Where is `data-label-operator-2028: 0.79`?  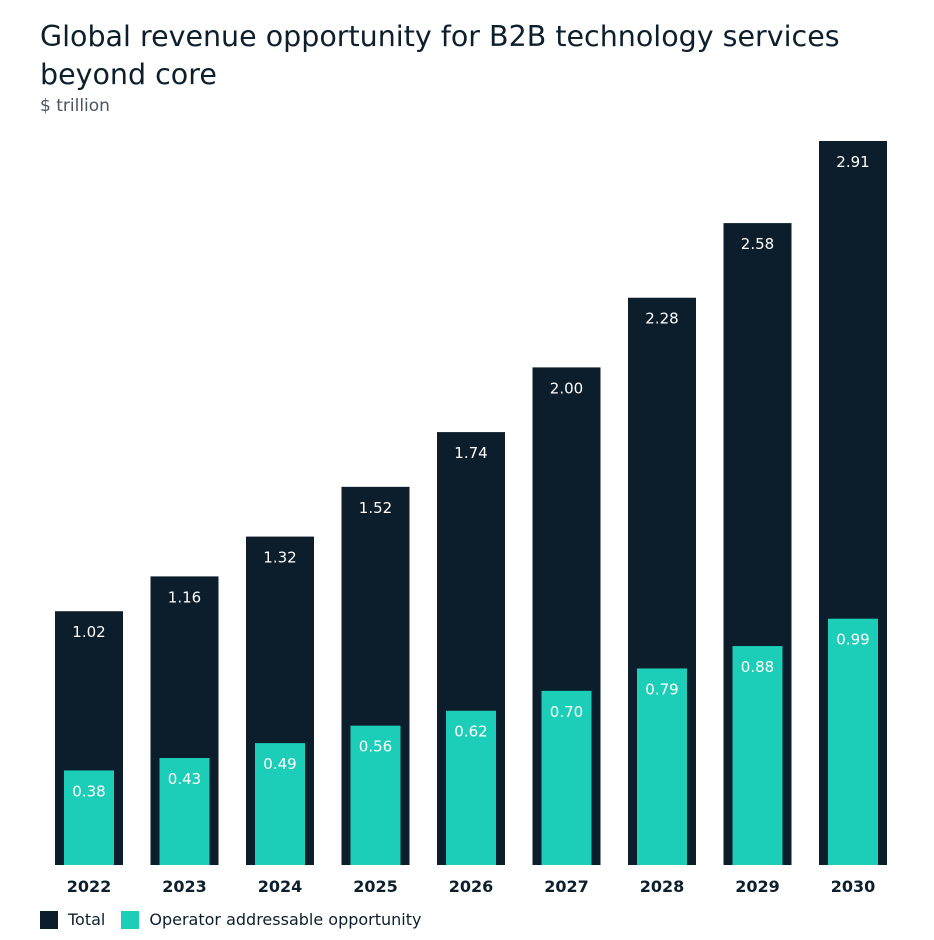
data-label-operator-2028: 0.79 is located at coordinates (661, 689).